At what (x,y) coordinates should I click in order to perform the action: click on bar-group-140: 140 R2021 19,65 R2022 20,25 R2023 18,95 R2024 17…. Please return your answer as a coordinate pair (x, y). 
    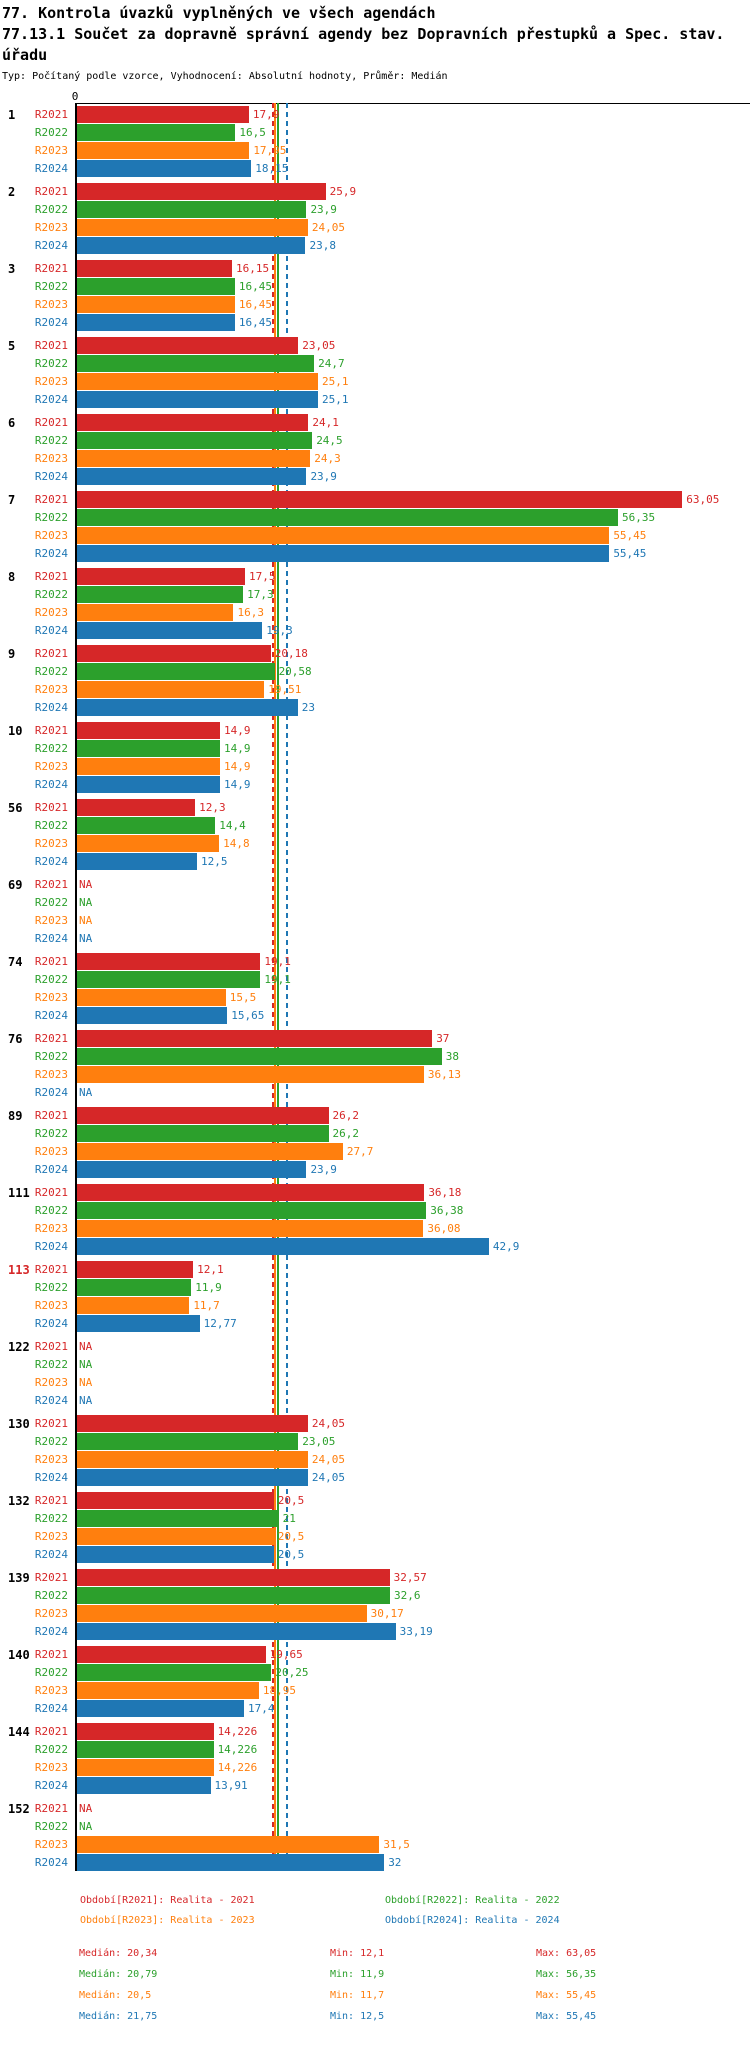
    Looking at the image, I should click on (375, 1681).